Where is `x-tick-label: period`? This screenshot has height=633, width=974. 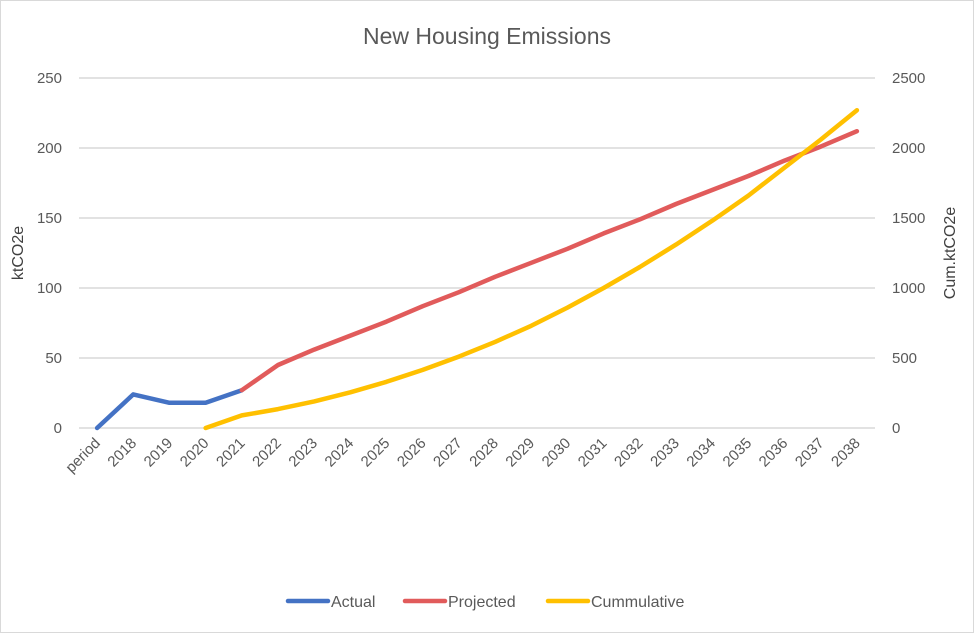 x-tick-label: period is located at coordinates (83, 456).